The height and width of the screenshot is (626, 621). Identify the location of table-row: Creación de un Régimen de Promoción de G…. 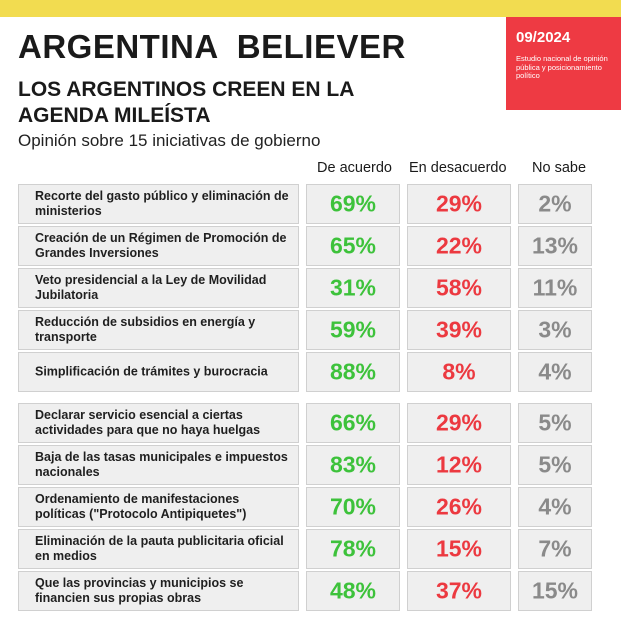
(305, 246).